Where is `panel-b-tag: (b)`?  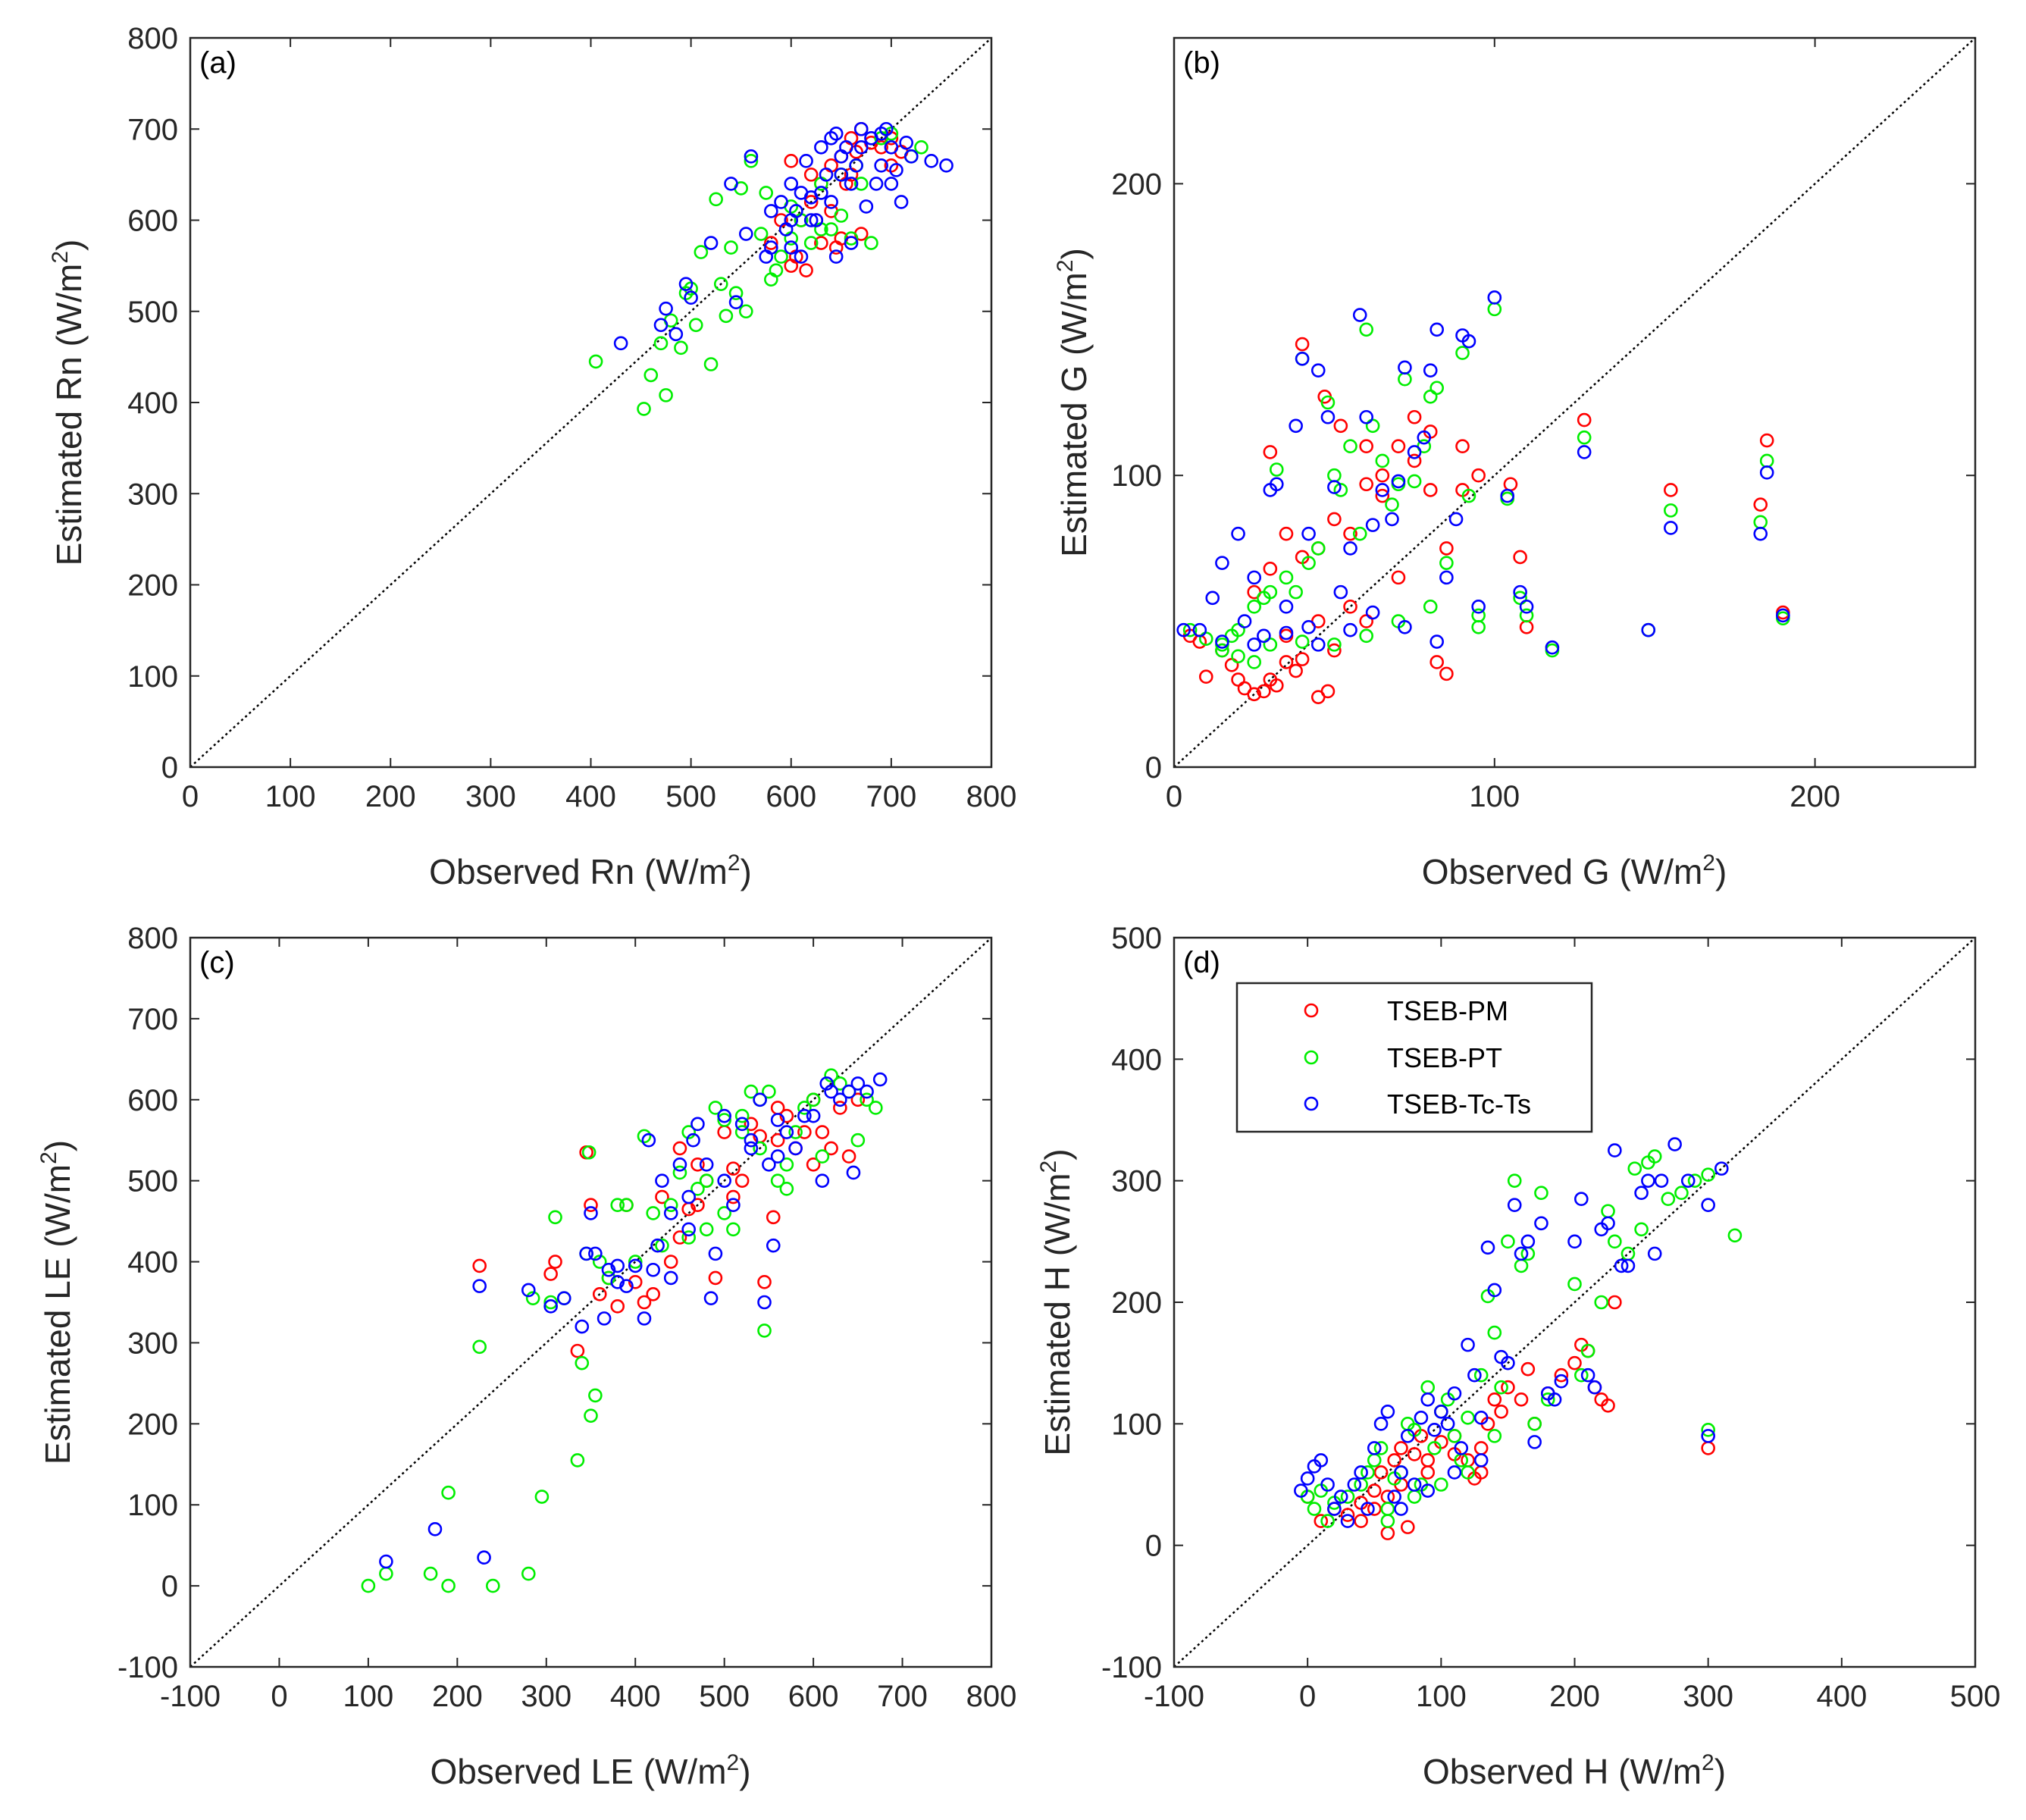 panel-b-tag: (b) is located at coordinates (1202, 63).